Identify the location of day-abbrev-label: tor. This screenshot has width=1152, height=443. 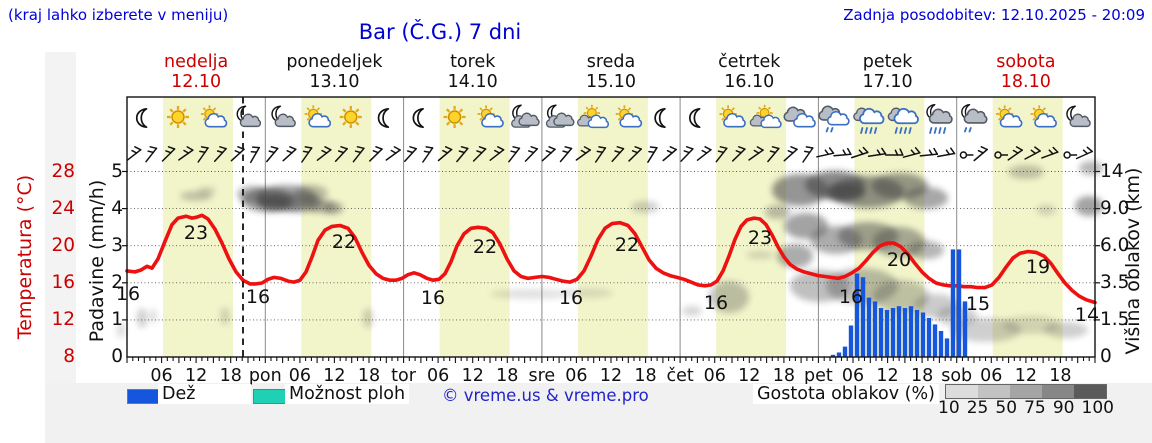
(403, 376).